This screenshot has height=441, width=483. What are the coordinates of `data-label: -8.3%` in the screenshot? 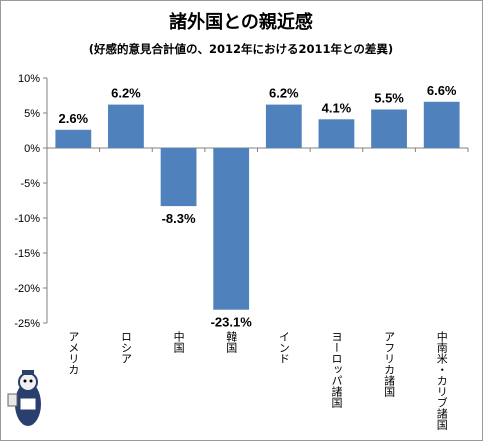 It's located at (179, 218).